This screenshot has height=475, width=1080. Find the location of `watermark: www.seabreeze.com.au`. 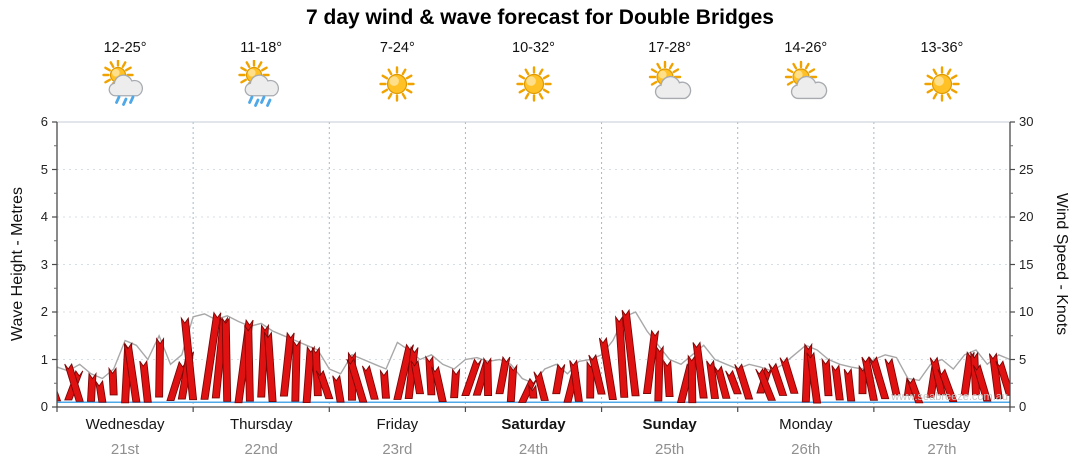

watermark: www.seabreeze.com.au is located at coordinates (949, 397).